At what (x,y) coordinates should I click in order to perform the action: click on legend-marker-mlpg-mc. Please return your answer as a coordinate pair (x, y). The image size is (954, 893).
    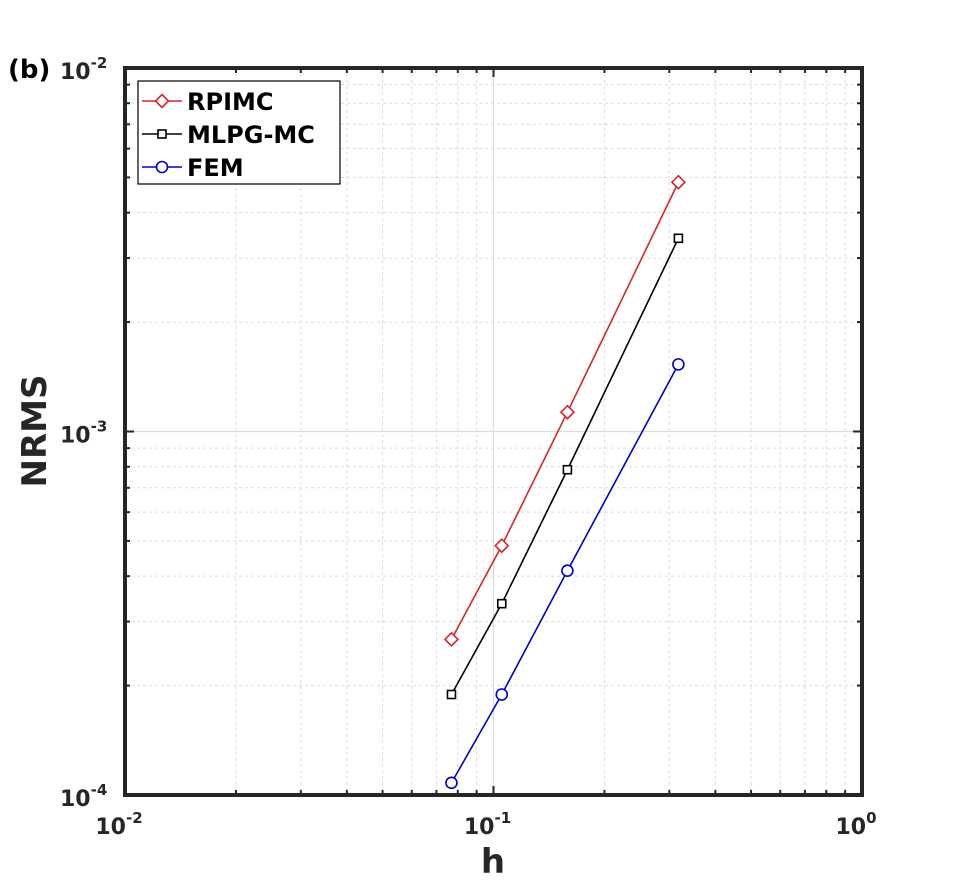
    Looking at the image, I should click on (162, 134).